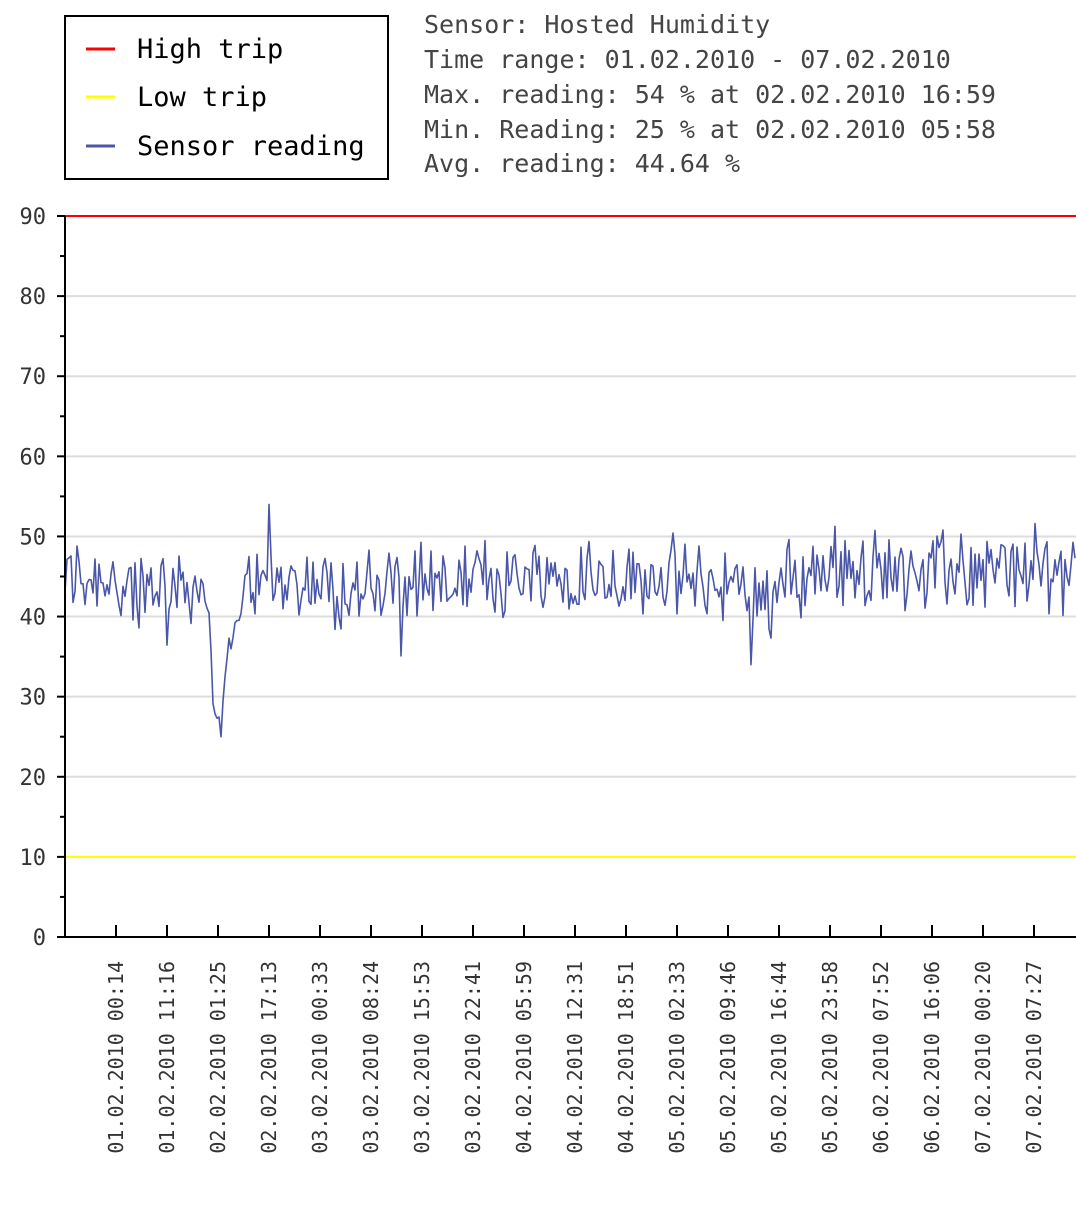  What do you see at coordinates (269, 1057) in the screenshot?
I see `x-tick-label-3: 02.02.2010 17:13` at bounding box center [269, 1057].